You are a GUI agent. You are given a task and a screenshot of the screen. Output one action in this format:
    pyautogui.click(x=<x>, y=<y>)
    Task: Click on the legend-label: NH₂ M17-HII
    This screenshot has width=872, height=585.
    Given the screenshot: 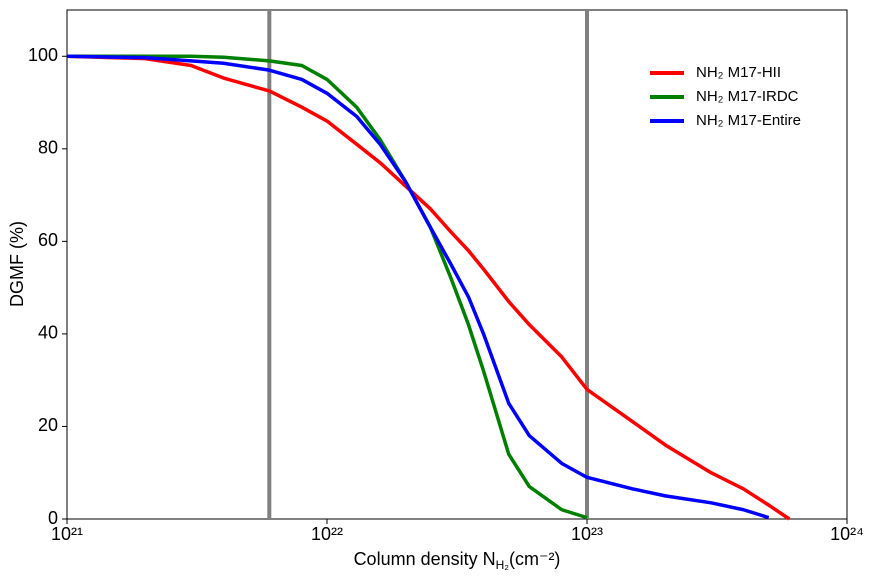 What is the action you would take?
    pyautogui.click(x=738, y=72)
    